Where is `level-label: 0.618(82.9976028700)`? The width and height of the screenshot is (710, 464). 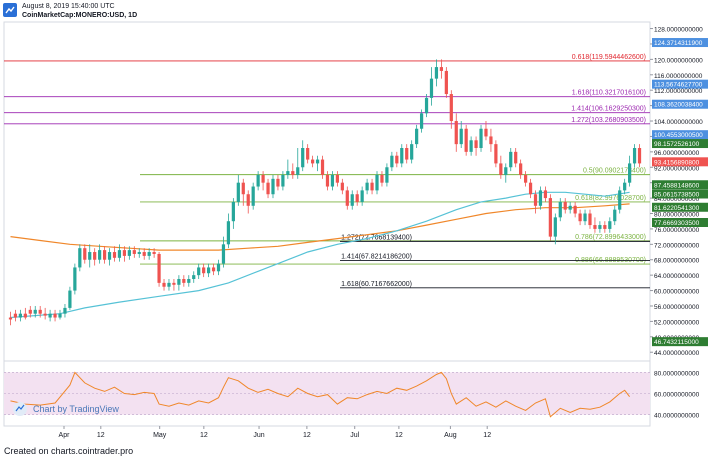
level-label: 0.618(82.9976028700) is located at coordinates (610, 198).